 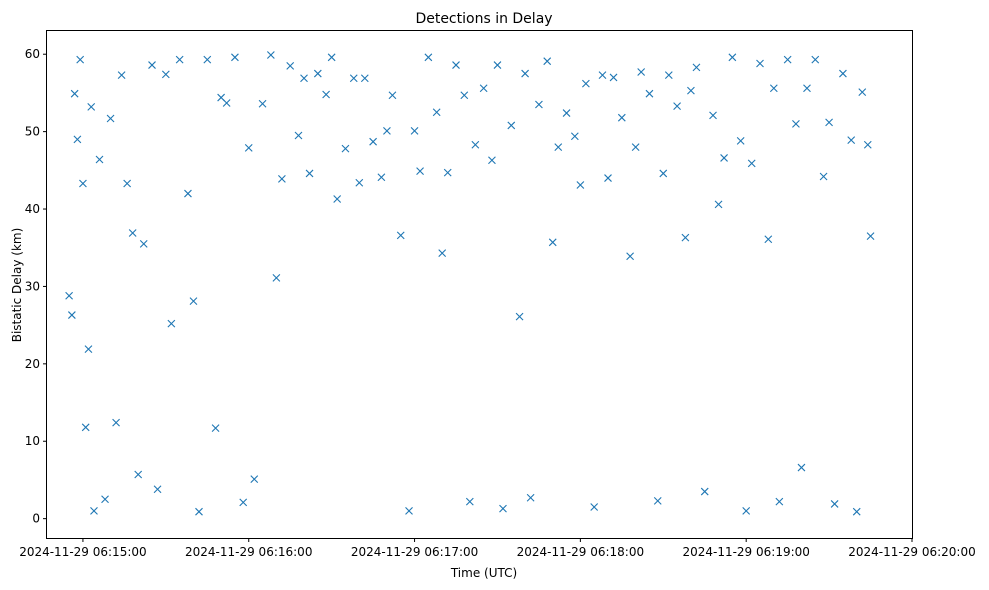 I want to click on x-tick-label: 2024-11-29 06:15:00, so click(x=82, y=552).